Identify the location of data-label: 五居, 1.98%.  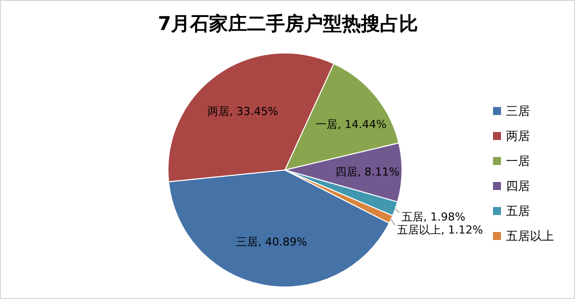
(433, 217).